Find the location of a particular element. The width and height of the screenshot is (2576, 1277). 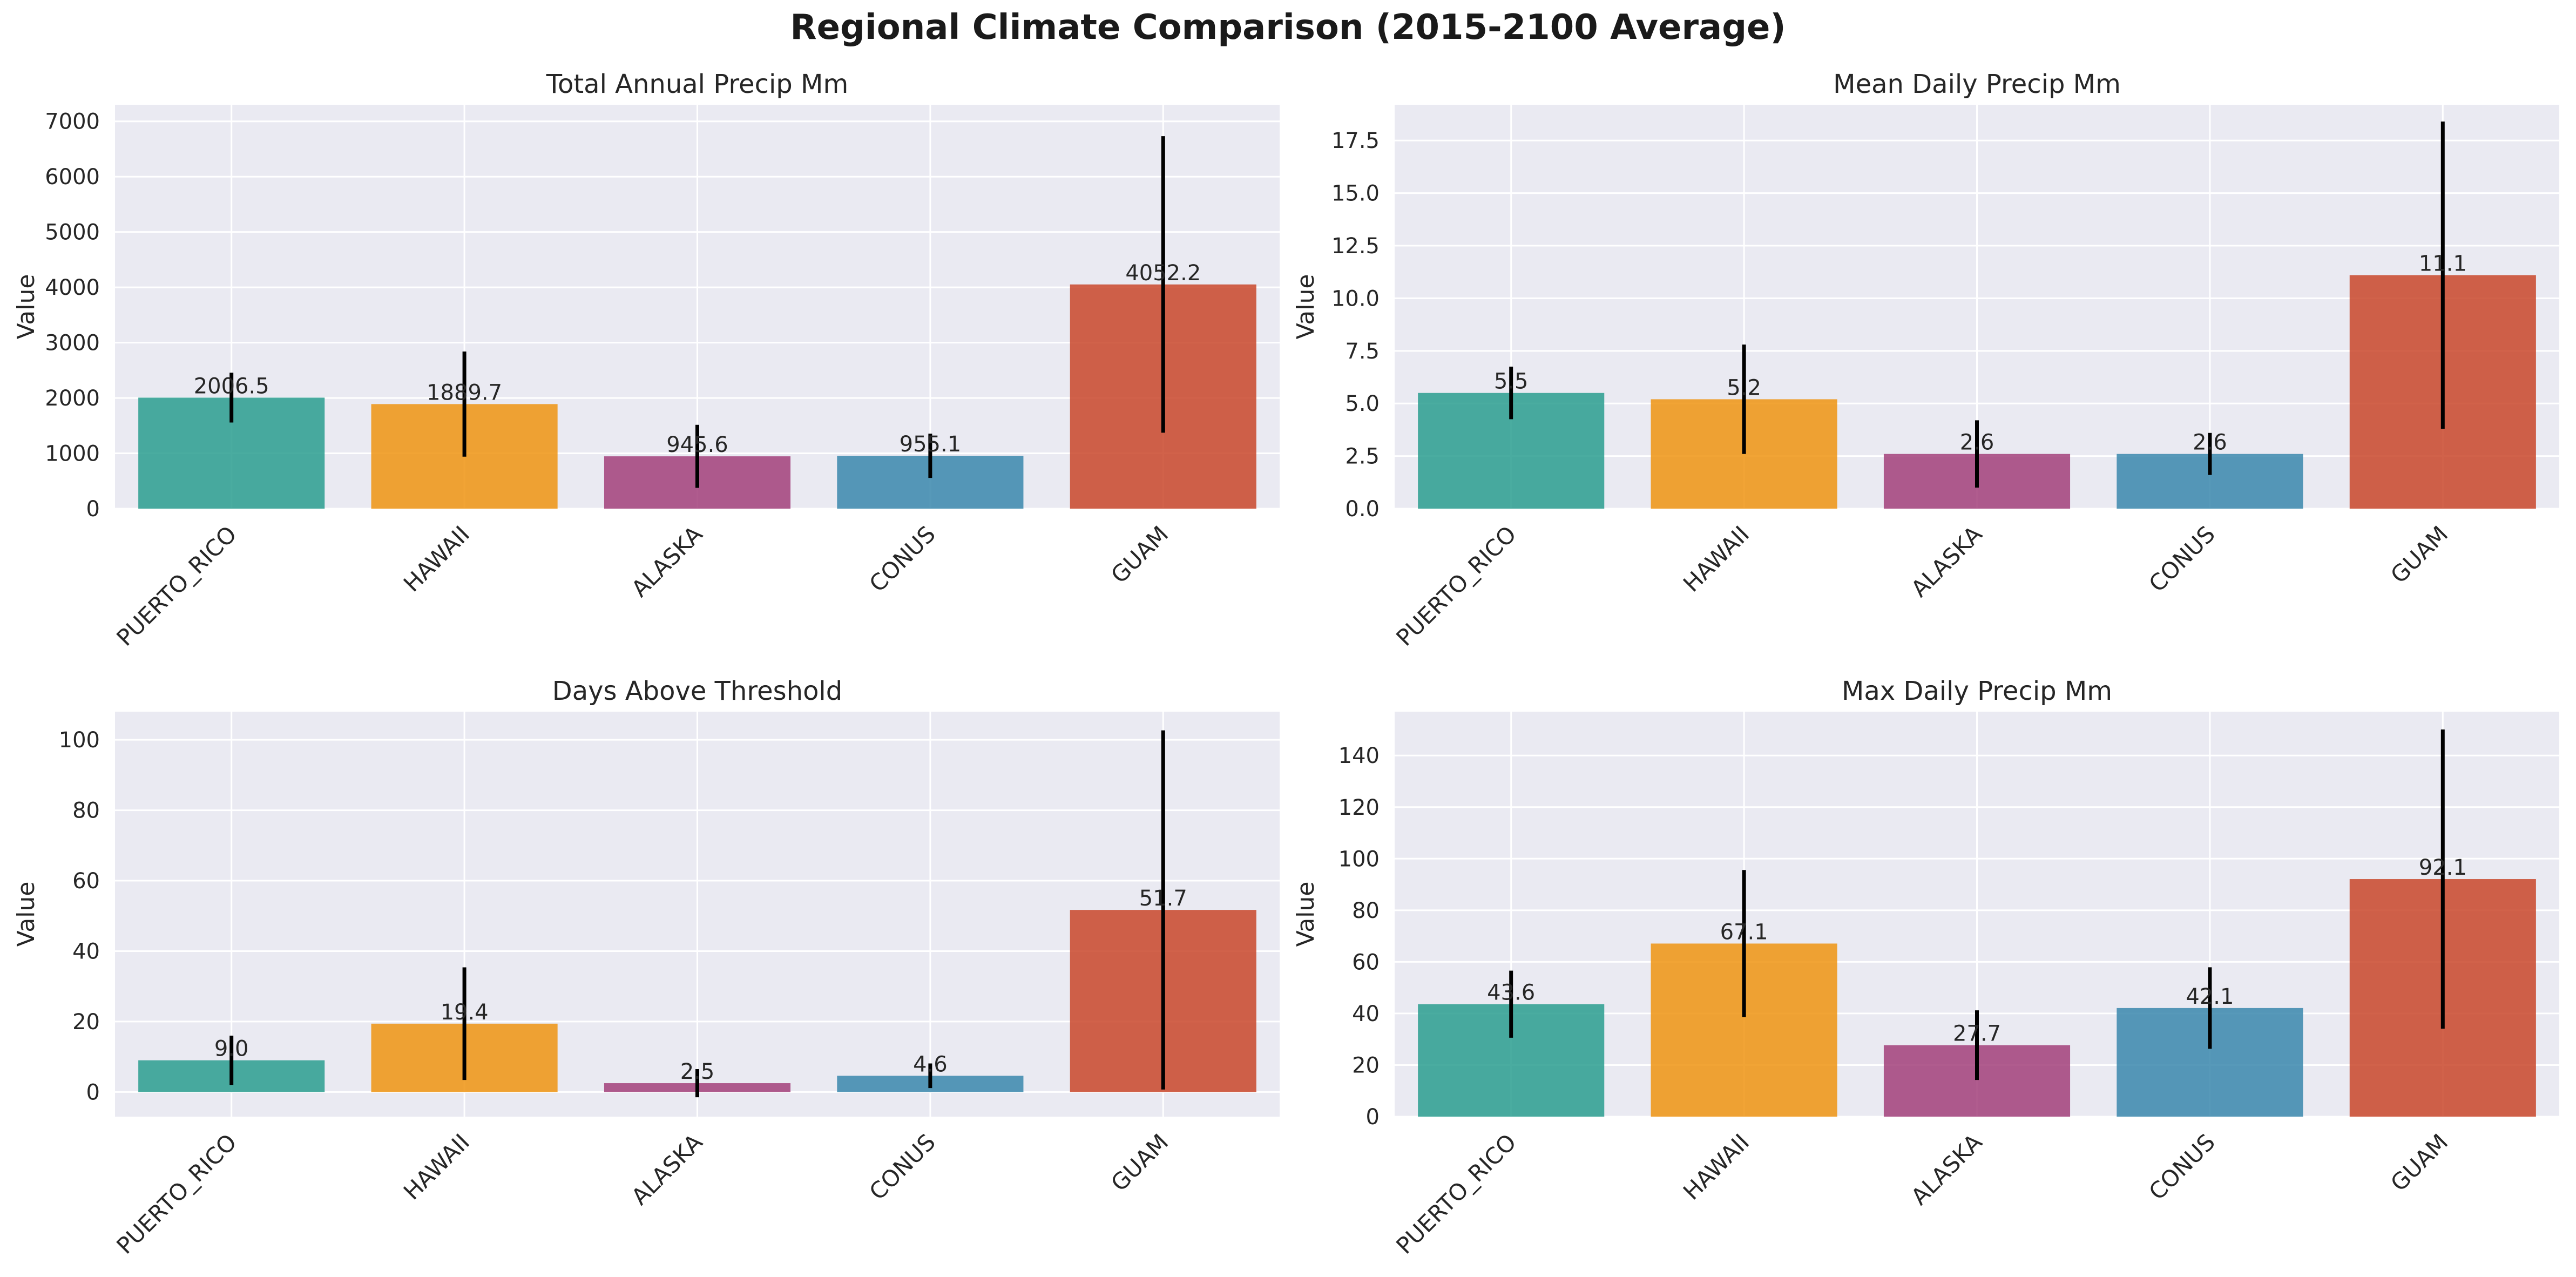

chart-title: Max Daily Precip Mm is located at coordinates (1977, 691).